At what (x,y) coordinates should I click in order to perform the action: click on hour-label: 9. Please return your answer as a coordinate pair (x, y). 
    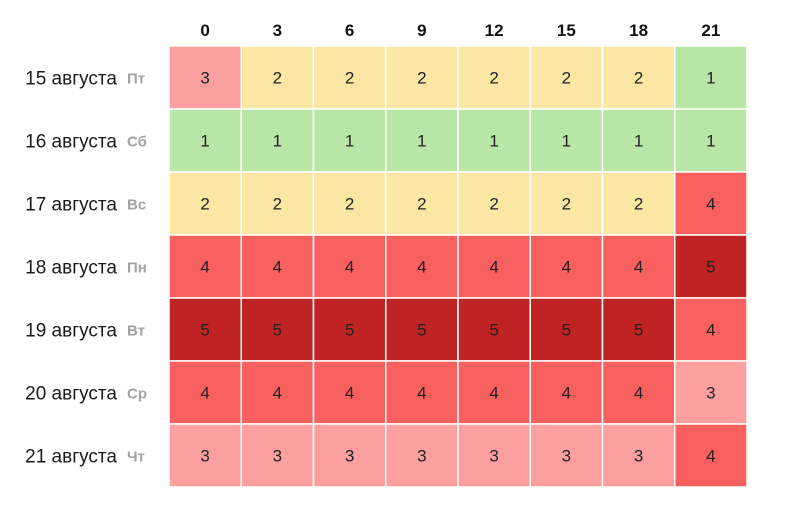
    Looking at the image, I should click on (421, 30).